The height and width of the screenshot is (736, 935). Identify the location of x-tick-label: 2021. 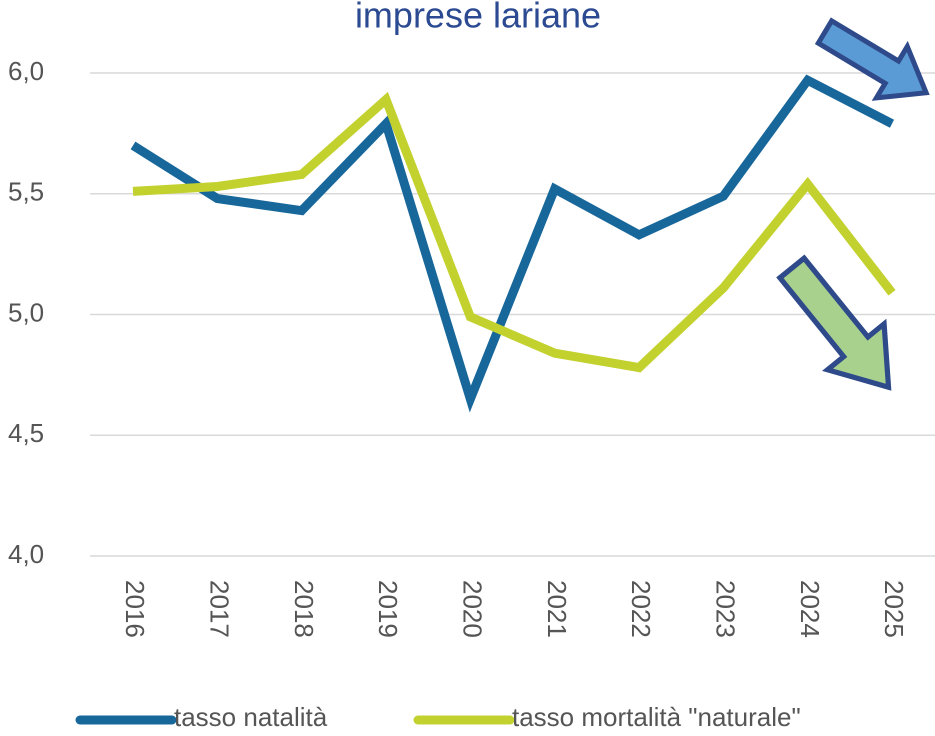
(557, 609).